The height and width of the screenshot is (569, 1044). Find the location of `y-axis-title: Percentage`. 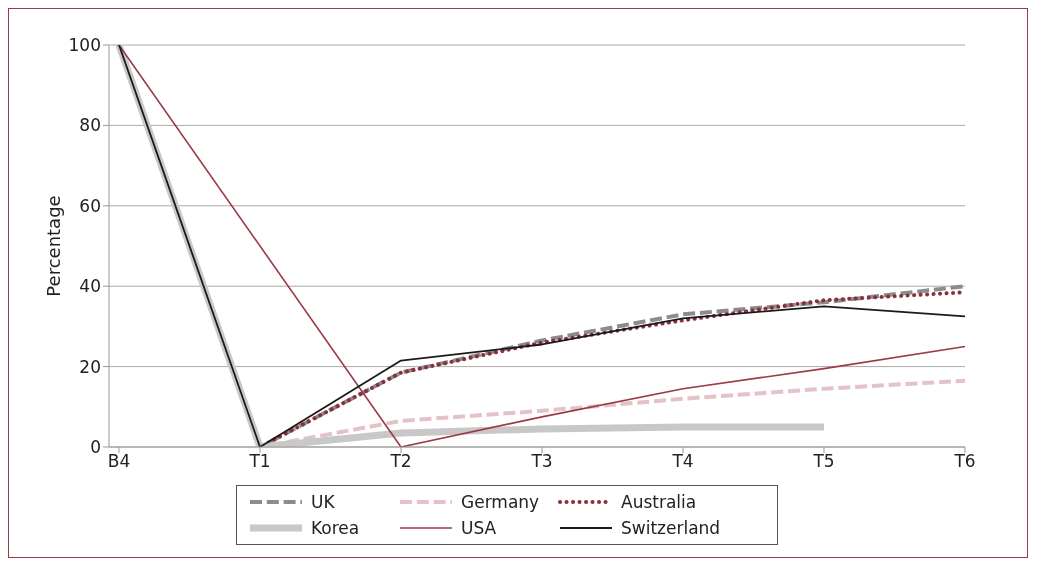

y-axis-title: Percentage is located at coordinates (54, 246).